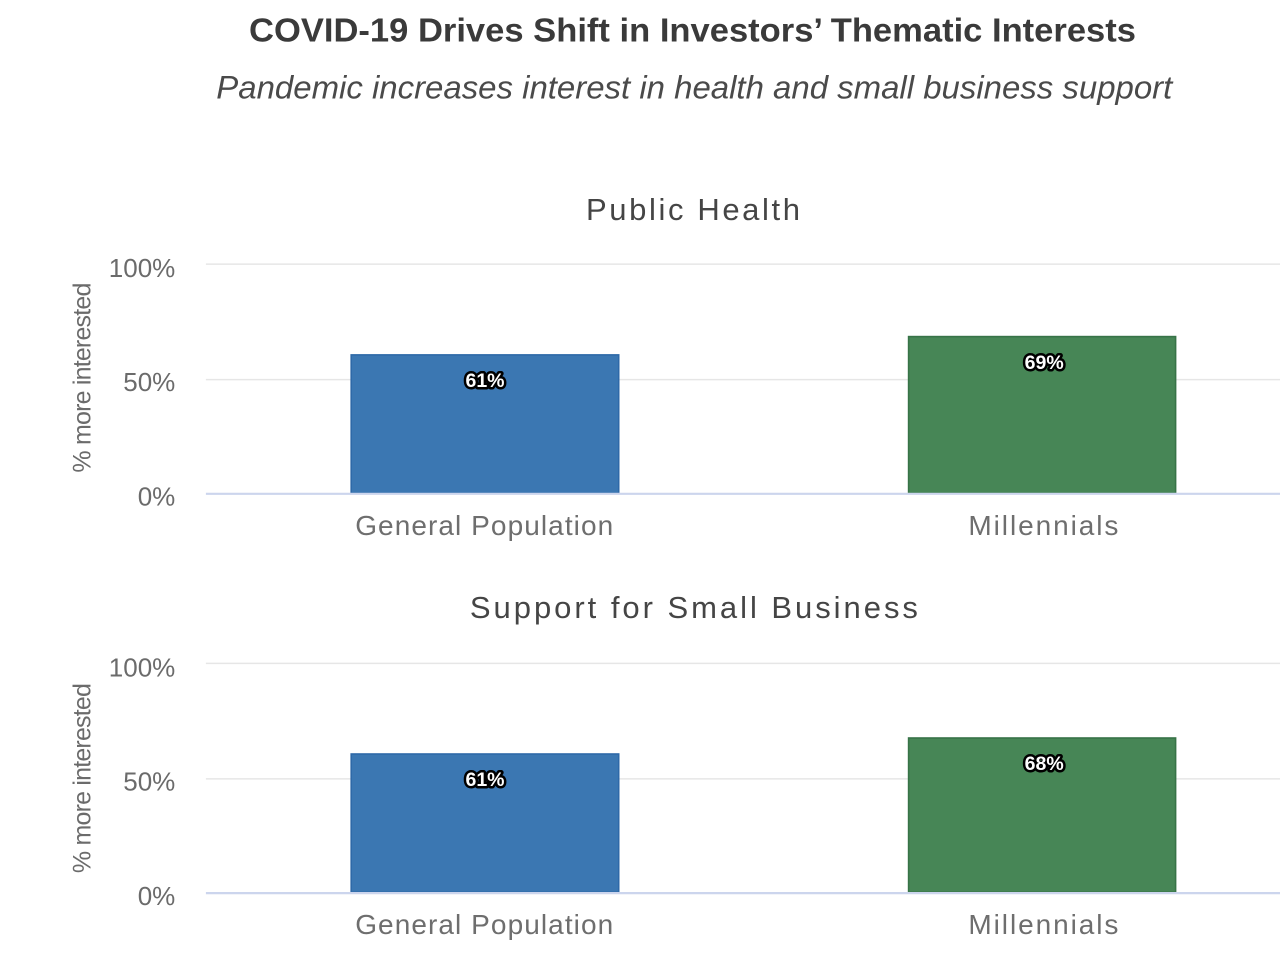 The image size is (1280, 966). Describe the element at coordinates (1044, 363) in the screenshot. I see `svg-text: 69%` at that location.